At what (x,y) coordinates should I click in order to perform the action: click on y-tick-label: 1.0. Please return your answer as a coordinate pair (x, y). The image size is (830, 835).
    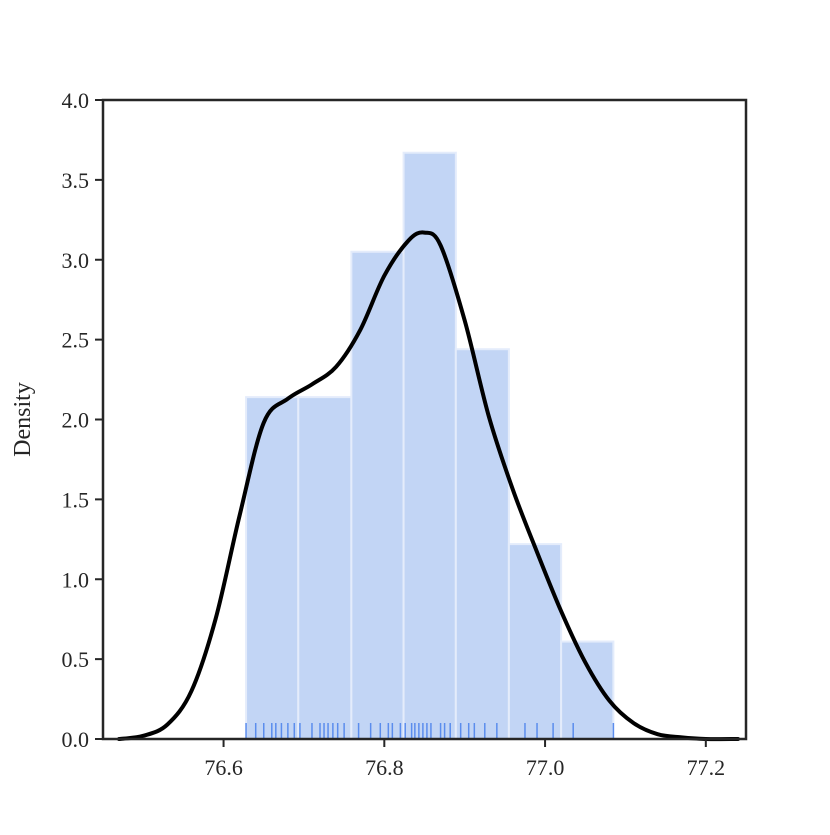
    Looking at the image, I should click on (76, 579).